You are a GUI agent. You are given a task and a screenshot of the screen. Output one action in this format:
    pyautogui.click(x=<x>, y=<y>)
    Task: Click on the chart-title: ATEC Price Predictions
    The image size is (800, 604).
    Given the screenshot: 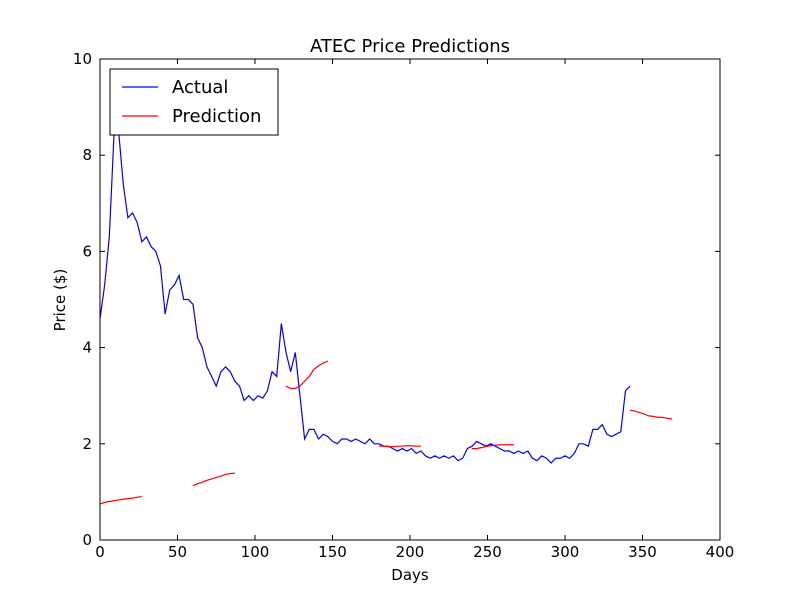 What is the action you would take?
    pyautogui.click(x=410, y=46)
    